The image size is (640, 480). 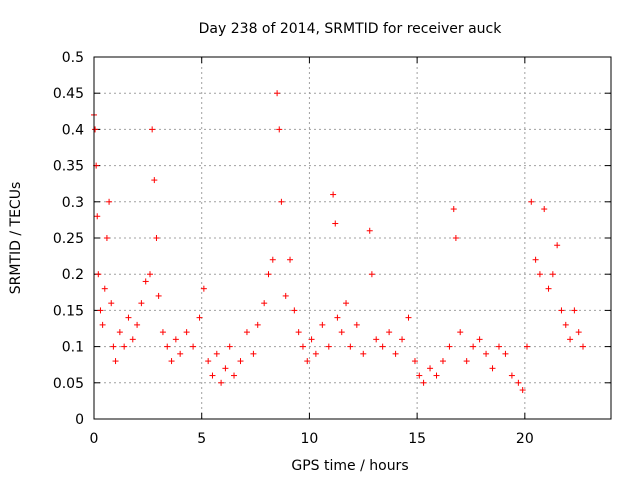 What do you see at coordinates (73, 348) in the screenshot?
I see `y-tick-label: 0.1` at bounding box center [73, 348].